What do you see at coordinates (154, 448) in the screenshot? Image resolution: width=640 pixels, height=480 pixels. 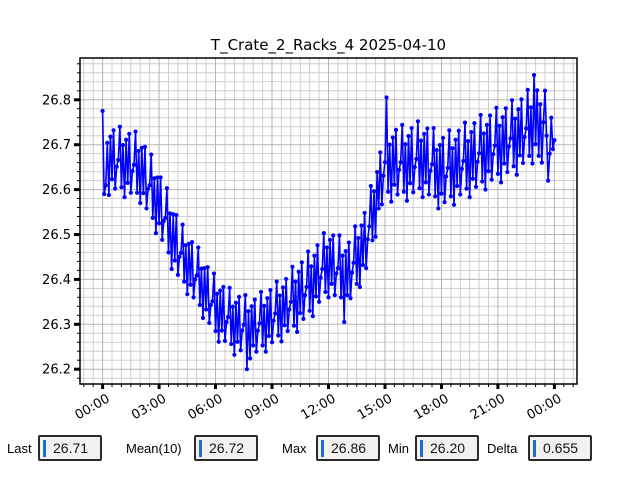 I see `mean-label: Mean(10)` at bounding box center [154, 448].